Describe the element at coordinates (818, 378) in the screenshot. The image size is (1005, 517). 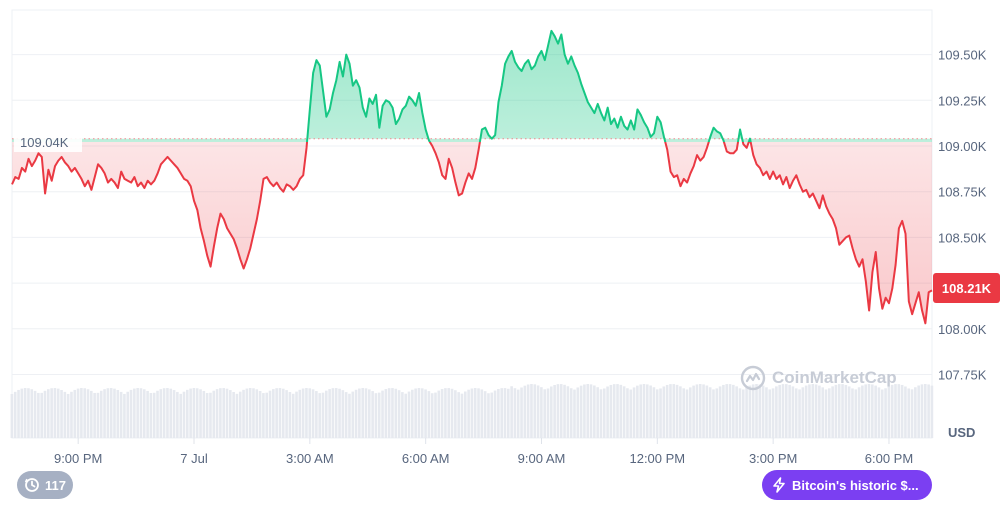
I see `coinmarketcap-watermark: CoinMarketCap` at that location.